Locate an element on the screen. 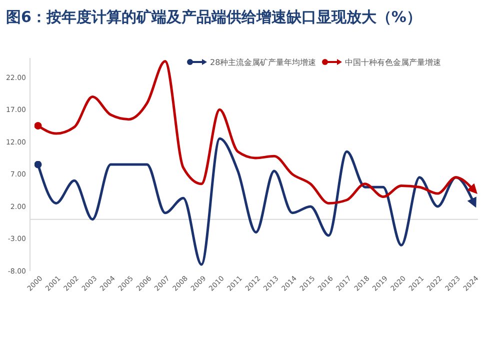 The image size is (492, 357). chart-title: 图6：按年度计算的矿端及产品端供给增速缺口显现放大（%） is located at coordinates (214, 17).